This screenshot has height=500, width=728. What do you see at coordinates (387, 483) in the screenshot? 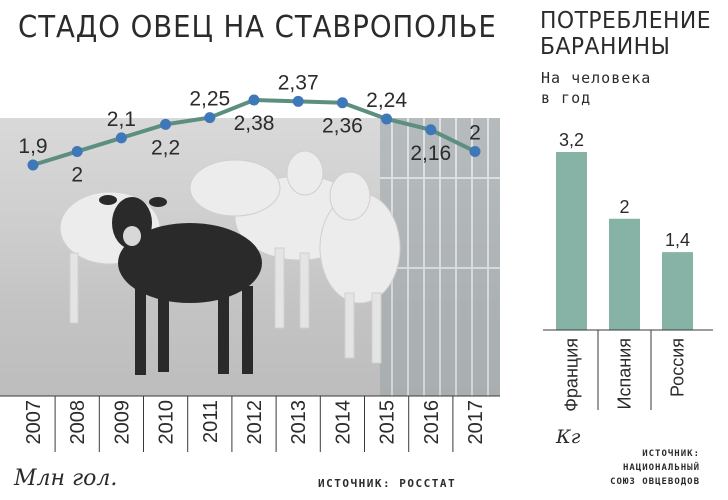
I see `line-chart-source: ИСТОЧНИК: РОССТАТ` at bounding box center [387, 483].